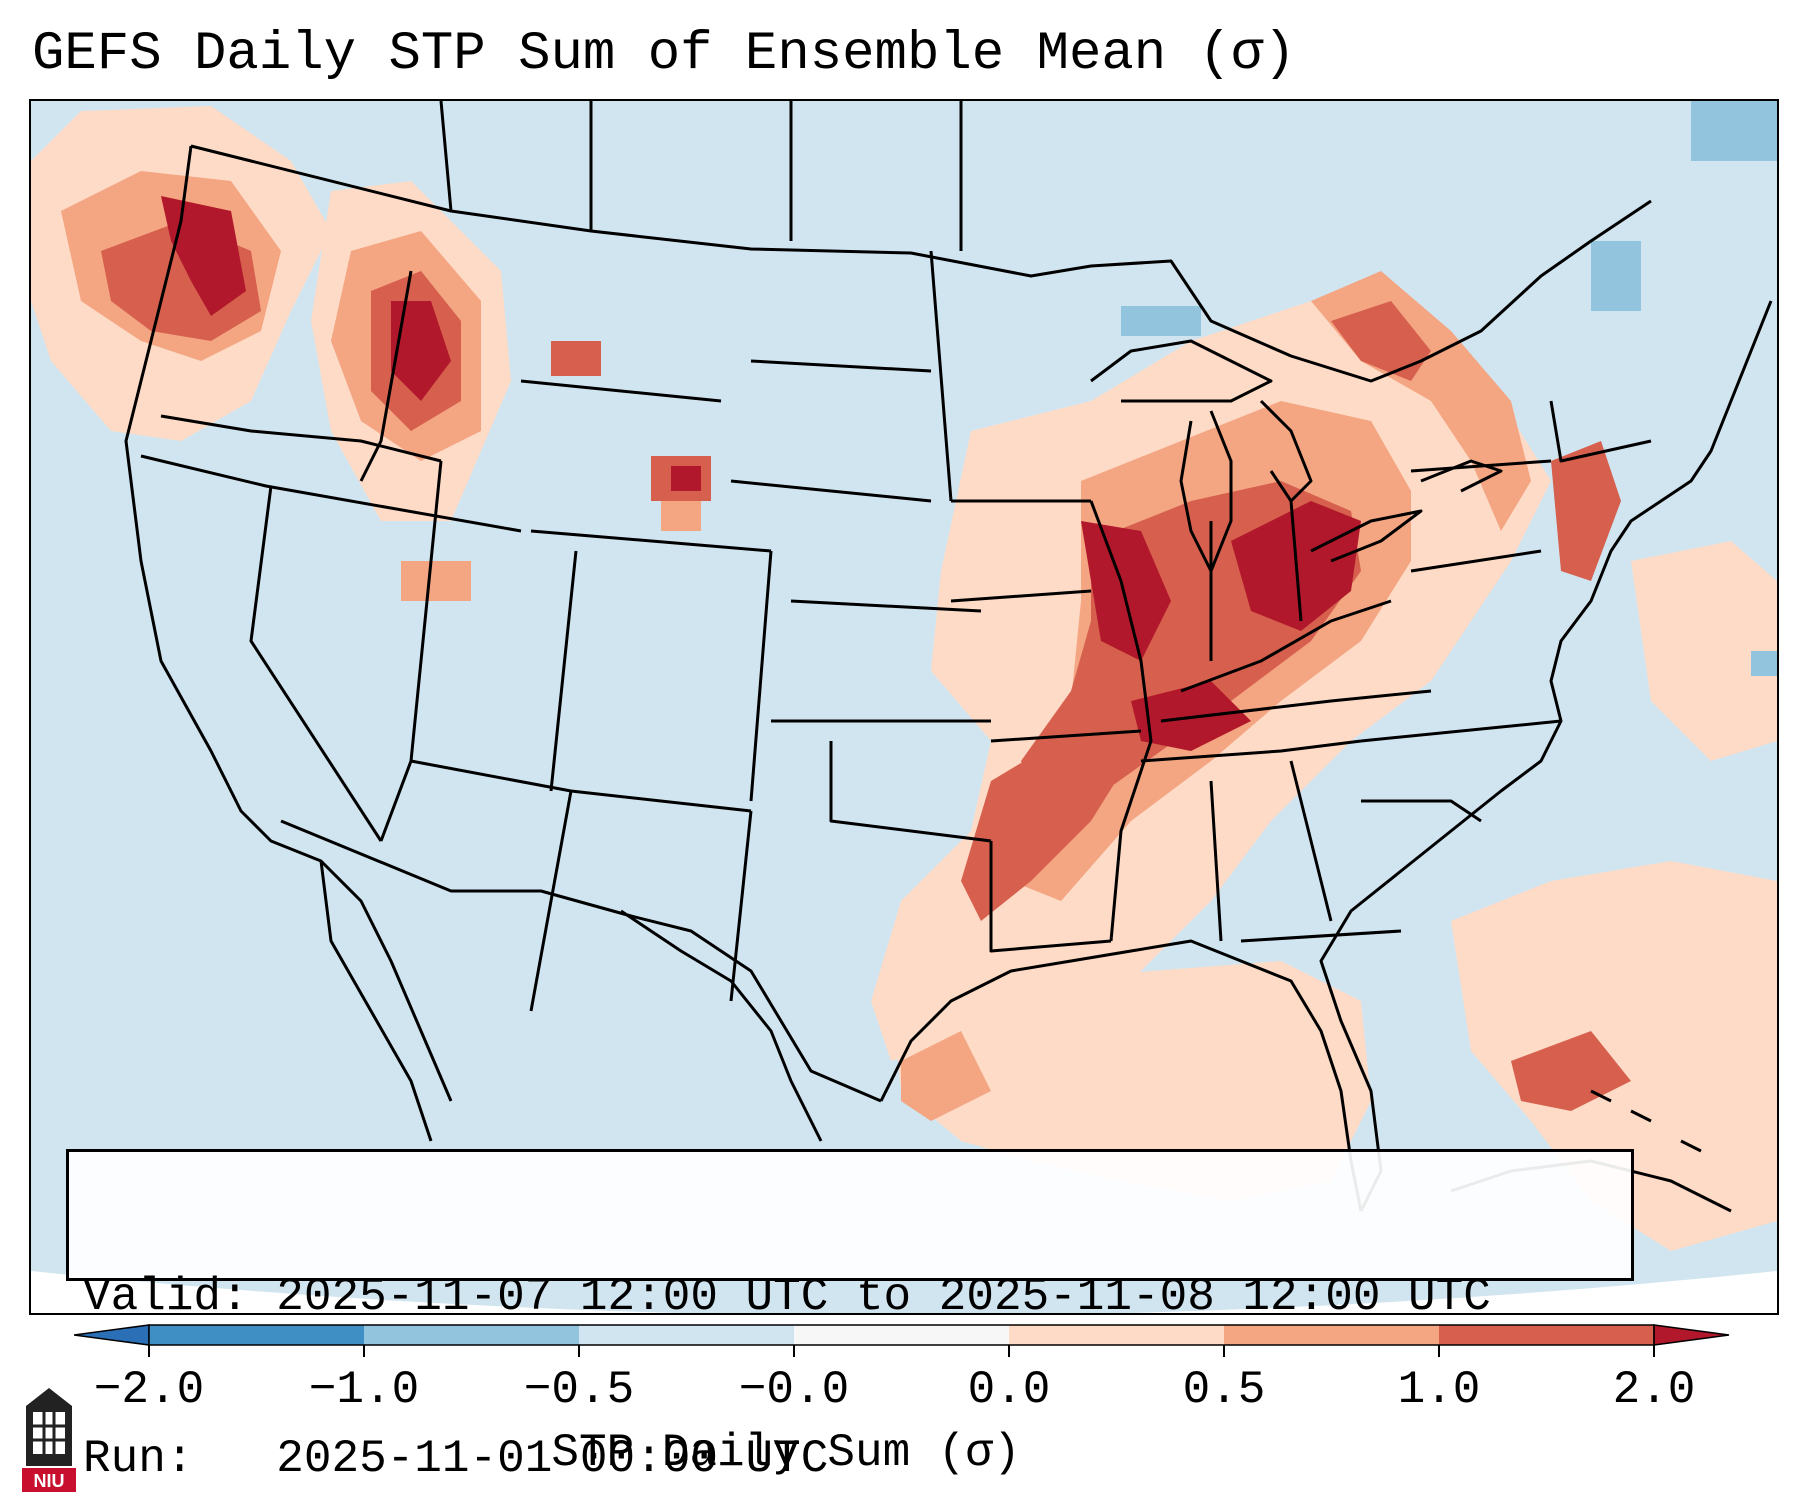 This screenshot has width=1803, height=1506. What do you see at coordinates (841, 366) in the screenshot?
I see `state-line-nd-sd` at bounding box center [841, 366].